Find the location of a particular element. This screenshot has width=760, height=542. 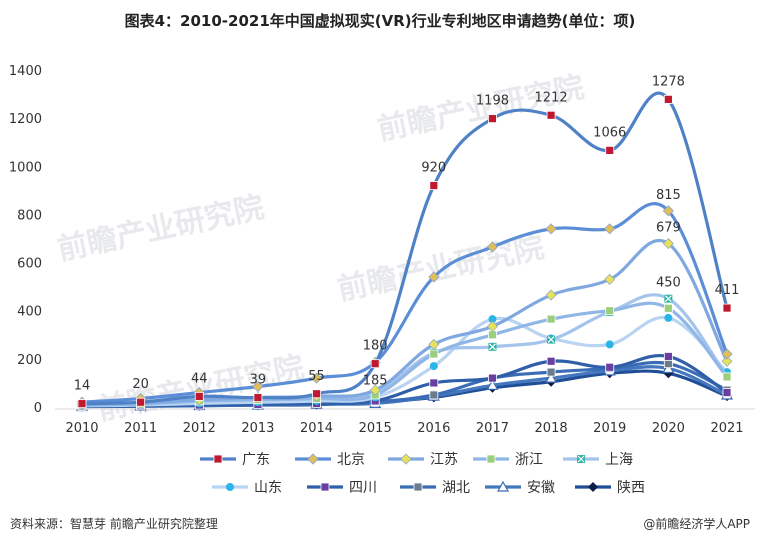

x-tick-label: 2015 is located at coordinates (375, 428).